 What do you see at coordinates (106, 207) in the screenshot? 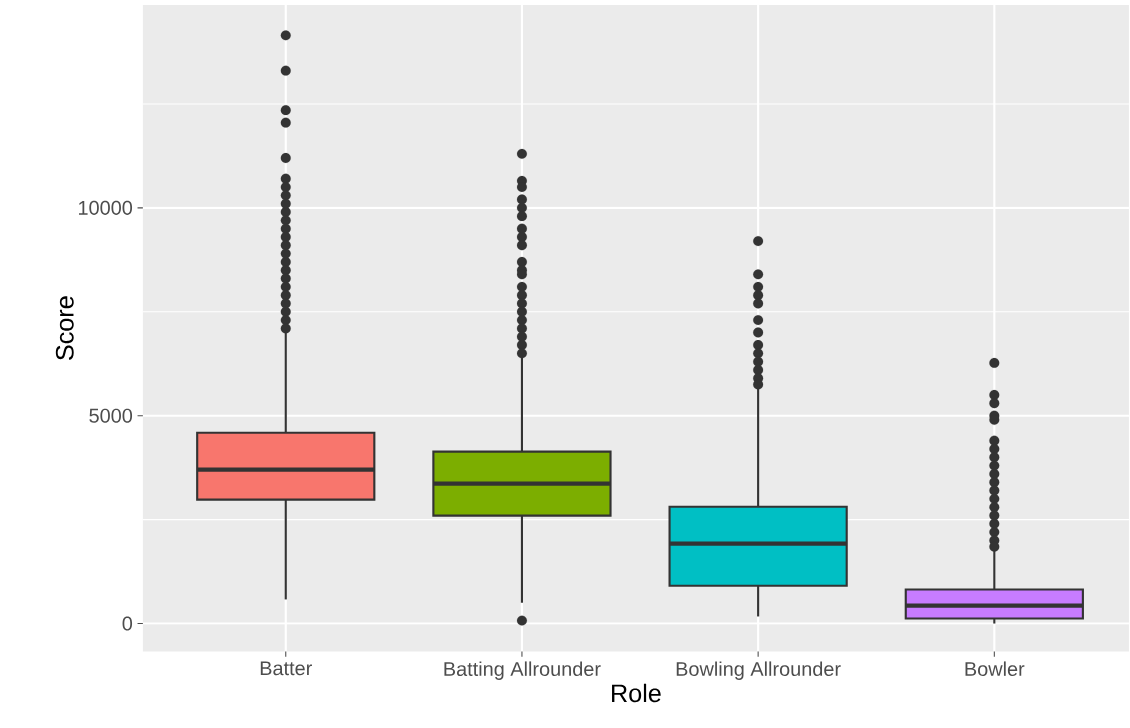
I see `y-tick-label: 10000` at bounding box center [106, 207].